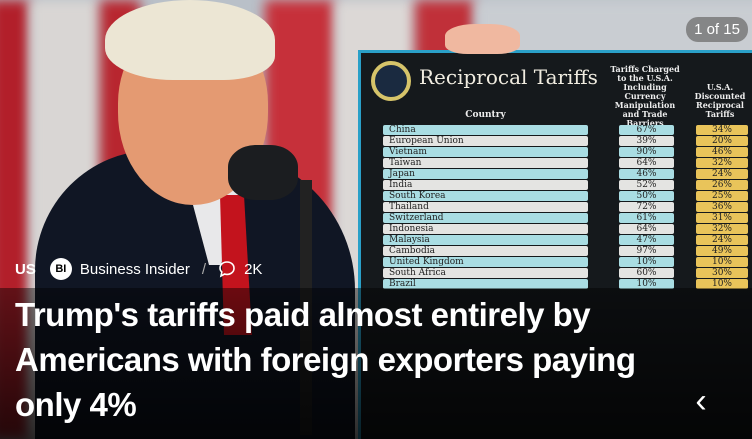 The image size is (752, 439). Describe the element at coordinates (646, 196) in the screenshot. I see `sign-charged-value: 50%` at that location.